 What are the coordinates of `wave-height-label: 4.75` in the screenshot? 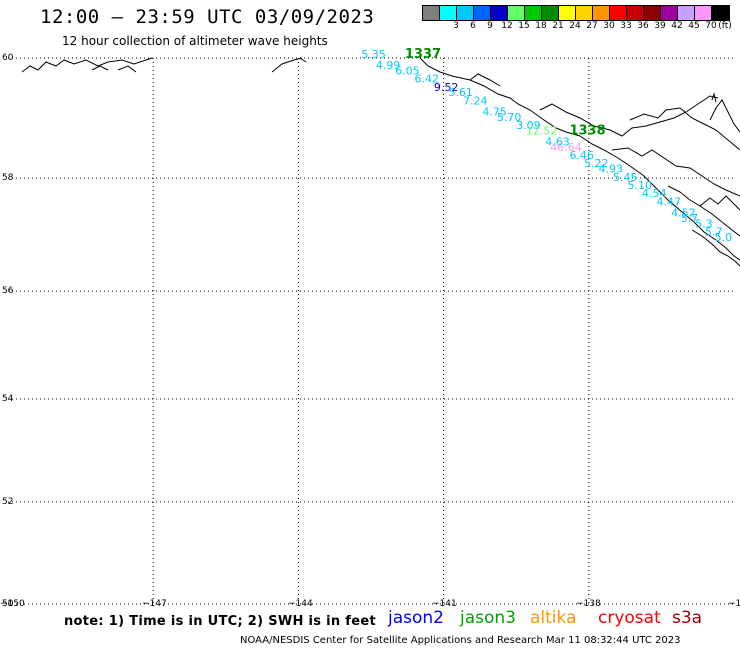 It's located at (494, 111).